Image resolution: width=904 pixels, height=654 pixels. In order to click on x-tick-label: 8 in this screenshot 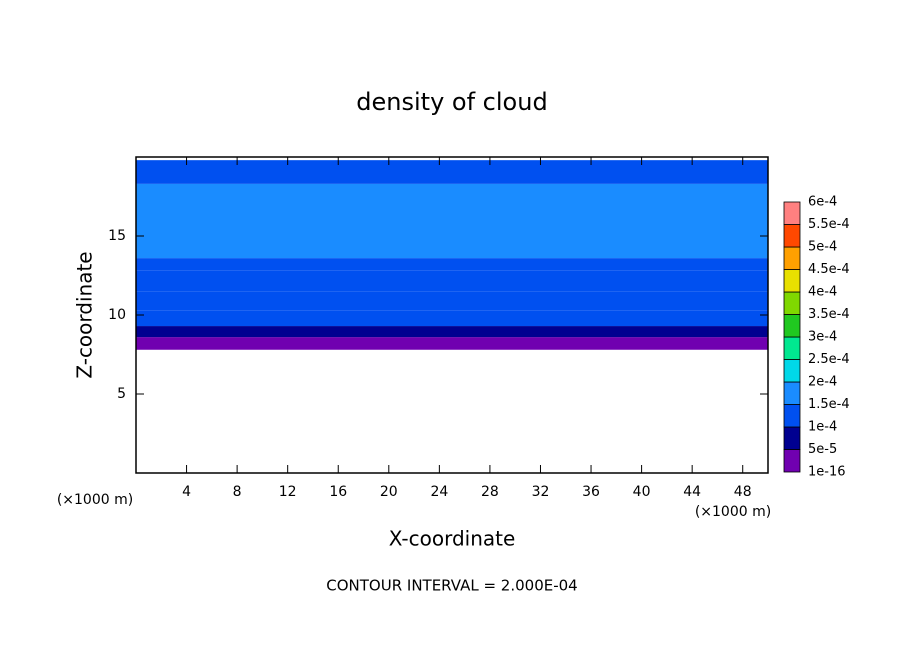, I will do `click(237, 492)`.